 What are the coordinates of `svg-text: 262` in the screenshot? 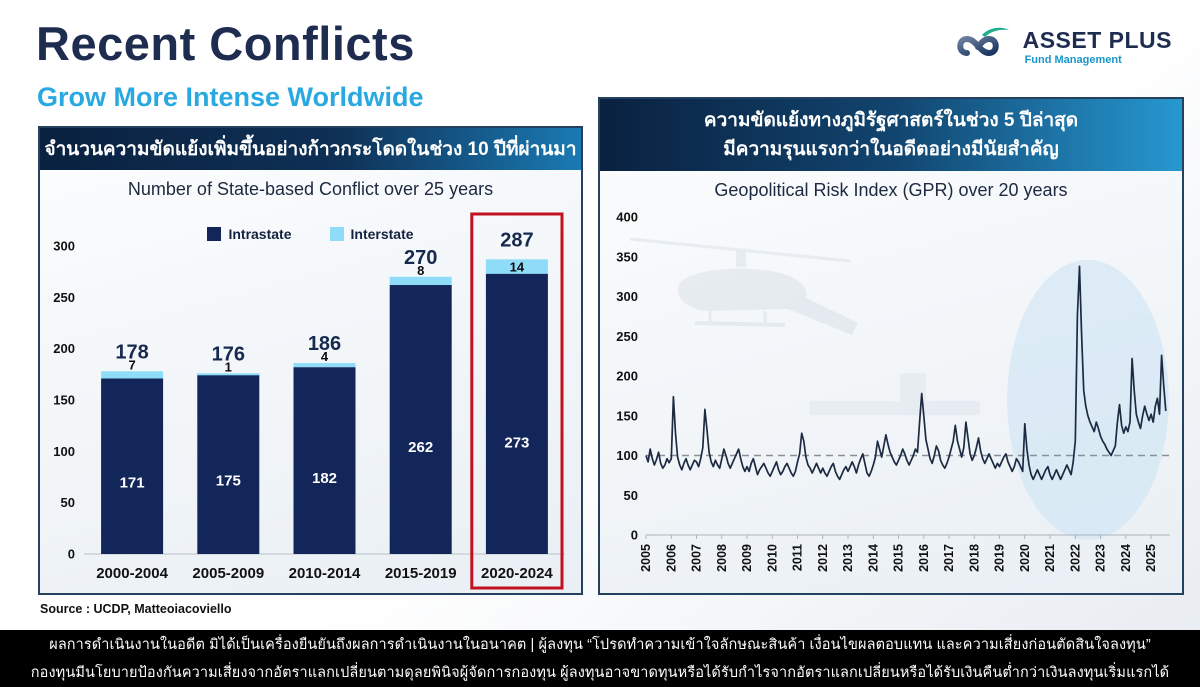 It's located at (420, 447).